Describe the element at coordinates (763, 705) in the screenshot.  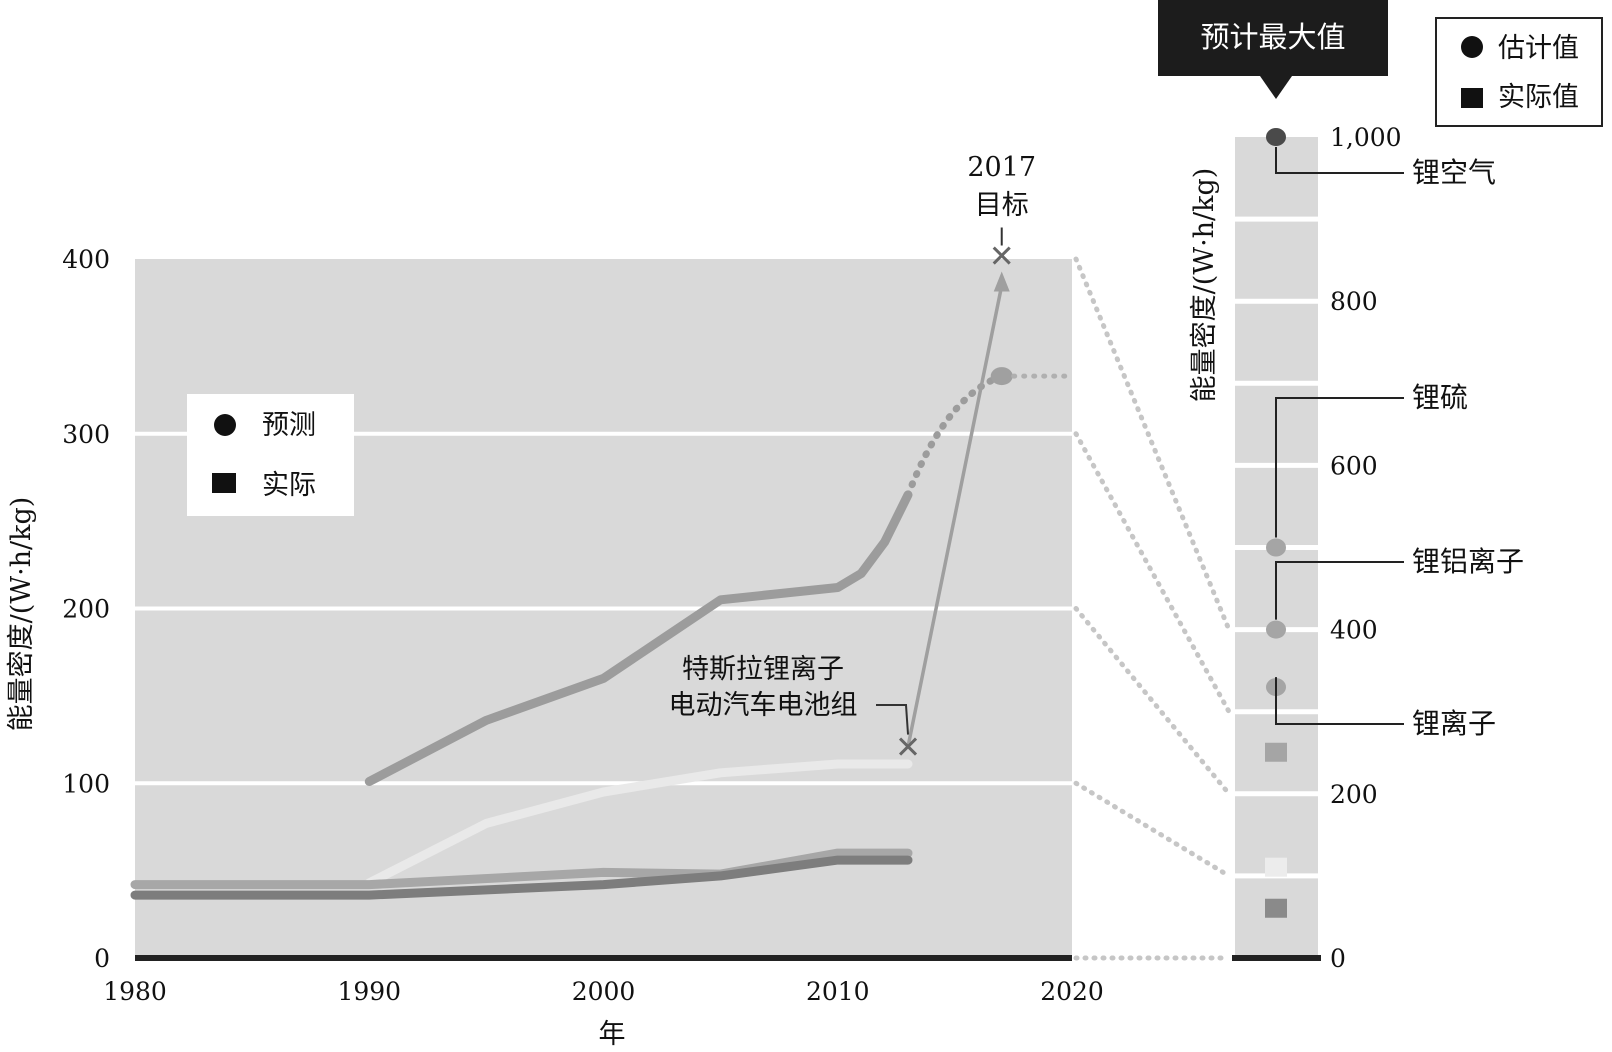
I see `tesla-label-line2: 电动汽车电池组` at that location.